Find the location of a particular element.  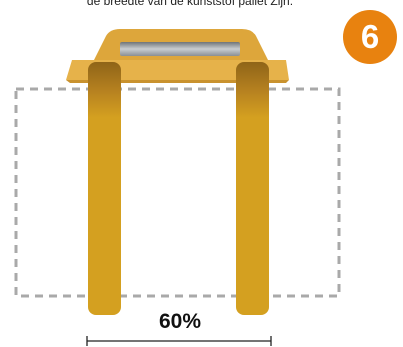

step-number-badge: 6 is located at coordinates (370, 37).